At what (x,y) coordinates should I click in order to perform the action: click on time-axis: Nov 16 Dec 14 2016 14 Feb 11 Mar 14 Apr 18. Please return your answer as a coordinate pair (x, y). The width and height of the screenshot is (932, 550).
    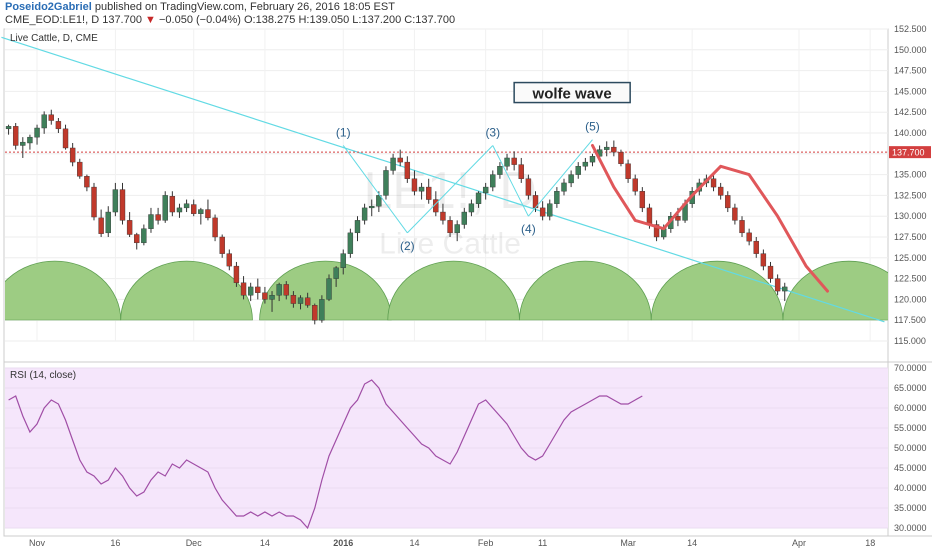
    Looking at the image, I should click on (468, 541).